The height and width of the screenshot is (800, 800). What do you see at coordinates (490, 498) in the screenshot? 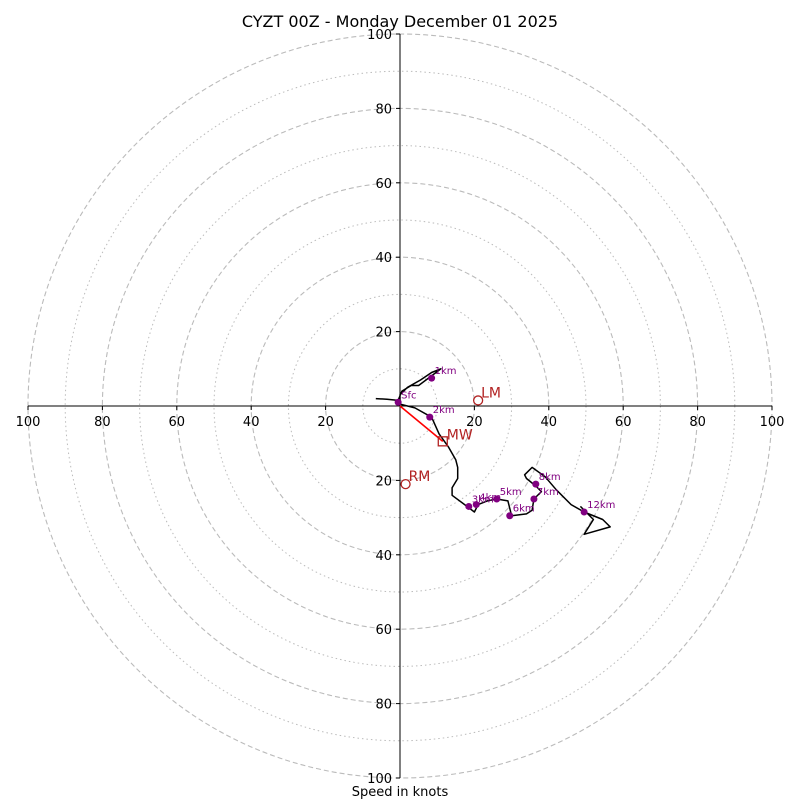
I see `level-label: 4km` at bounding box center [490, 498].